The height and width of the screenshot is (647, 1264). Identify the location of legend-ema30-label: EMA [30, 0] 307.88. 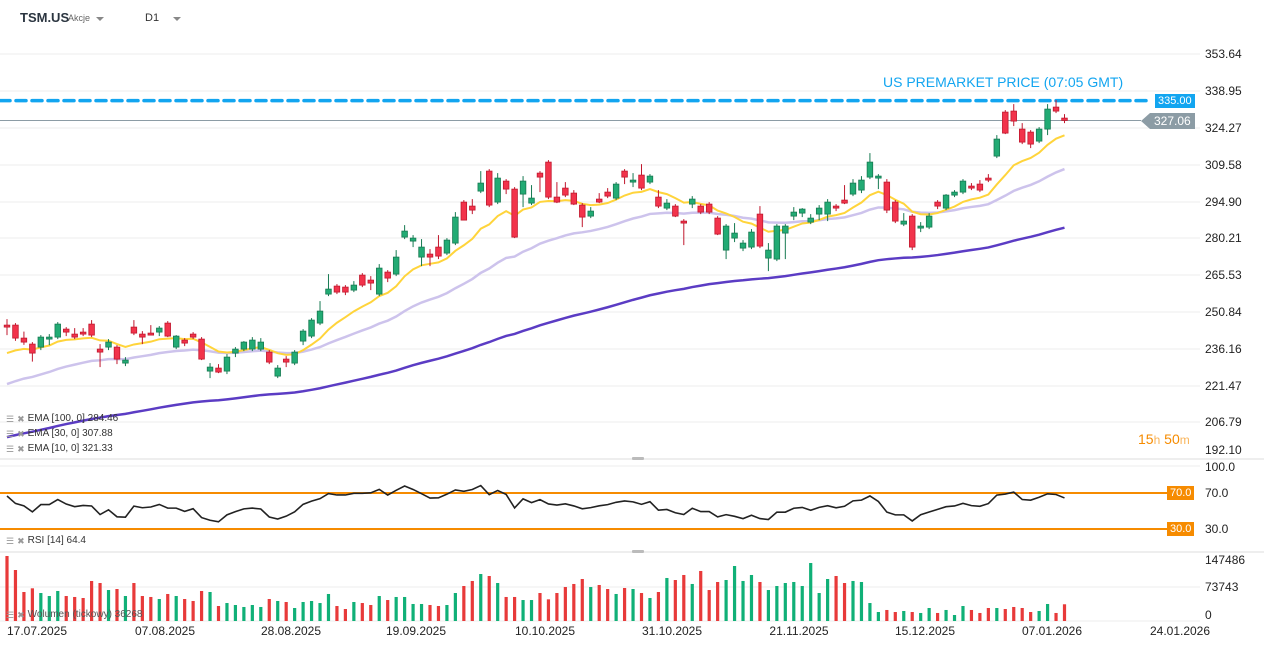
(70, 433).